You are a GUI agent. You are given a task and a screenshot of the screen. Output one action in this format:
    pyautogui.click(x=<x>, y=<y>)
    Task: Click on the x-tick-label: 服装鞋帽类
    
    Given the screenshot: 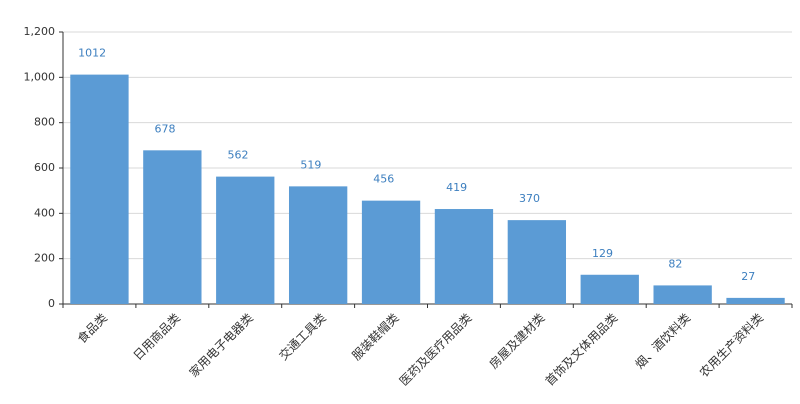 What is the action you would take?
    pyautogui.click(x=375, y=336)
    